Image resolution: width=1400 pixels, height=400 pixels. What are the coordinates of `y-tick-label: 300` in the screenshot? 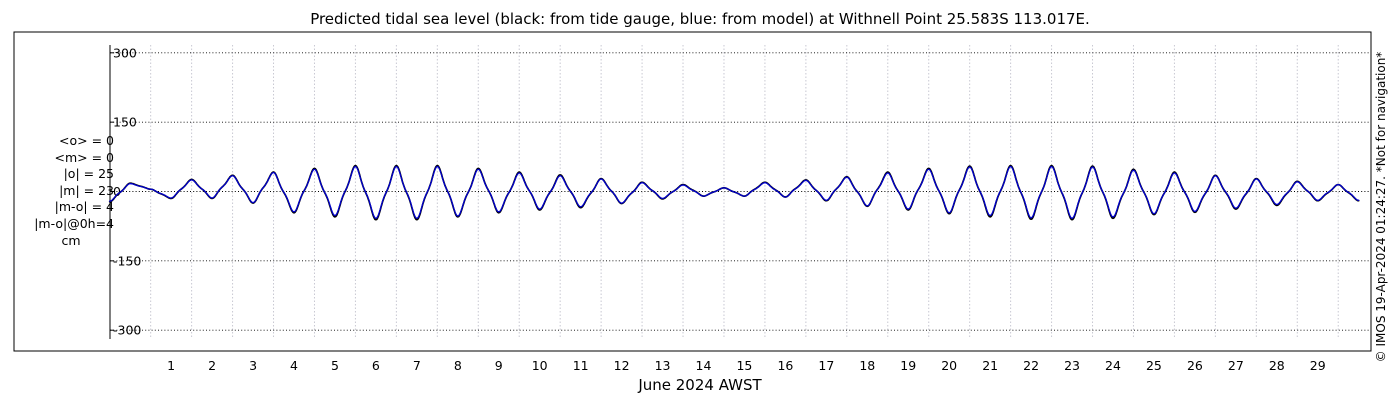 It's located at (125, 52).